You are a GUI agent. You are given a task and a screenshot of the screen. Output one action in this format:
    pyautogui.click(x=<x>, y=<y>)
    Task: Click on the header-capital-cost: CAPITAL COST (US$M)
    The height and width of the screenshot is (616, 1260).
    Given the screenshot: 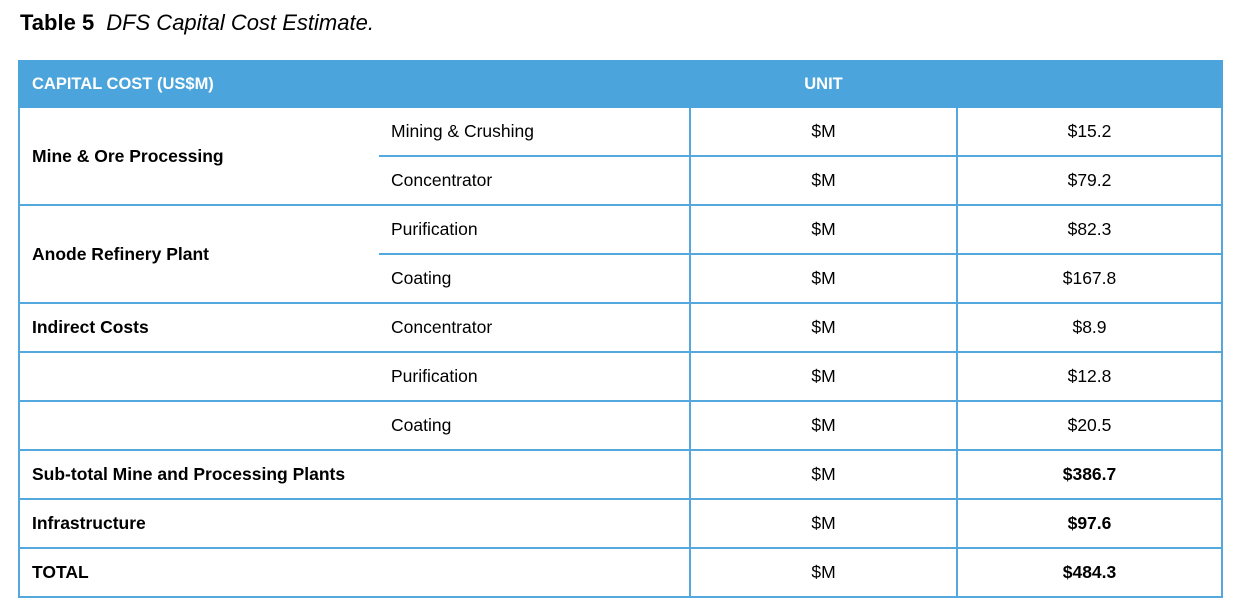 What is the action you would take?
    pyautogui.click(x=354, y=84)
    